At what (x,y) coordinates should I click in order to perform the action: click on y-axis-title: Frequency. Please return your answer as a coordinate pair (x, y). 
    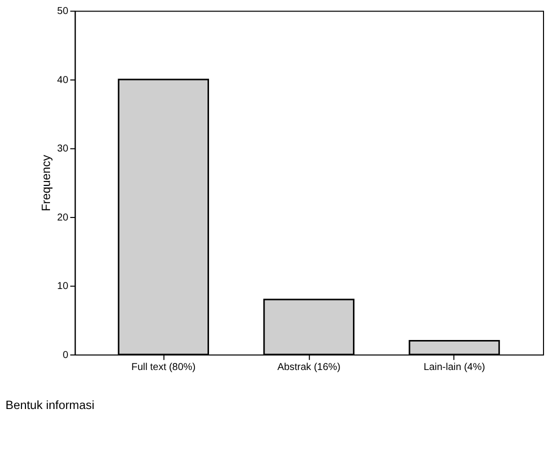
    Looking at the image, I should click on (46, 183).